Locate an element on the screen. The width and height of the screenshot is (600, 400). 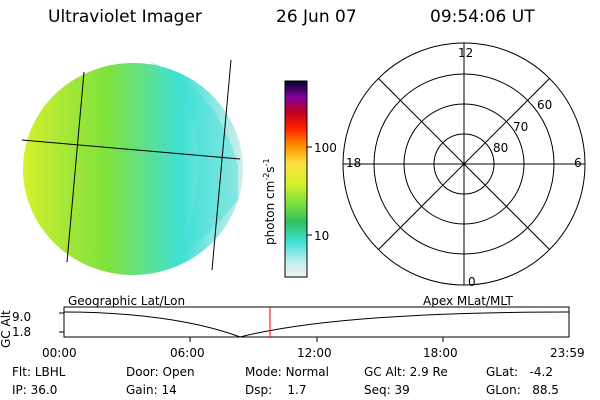
instrument-title: Ultraviolet Imager is located at coordinates (125, 17).